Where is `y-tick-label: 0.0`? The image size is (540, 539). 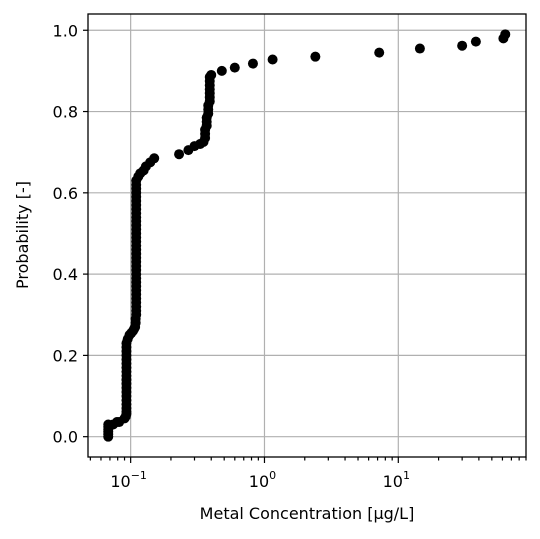
y-tick-label: 0.0 is located at coordinates (65, 437).